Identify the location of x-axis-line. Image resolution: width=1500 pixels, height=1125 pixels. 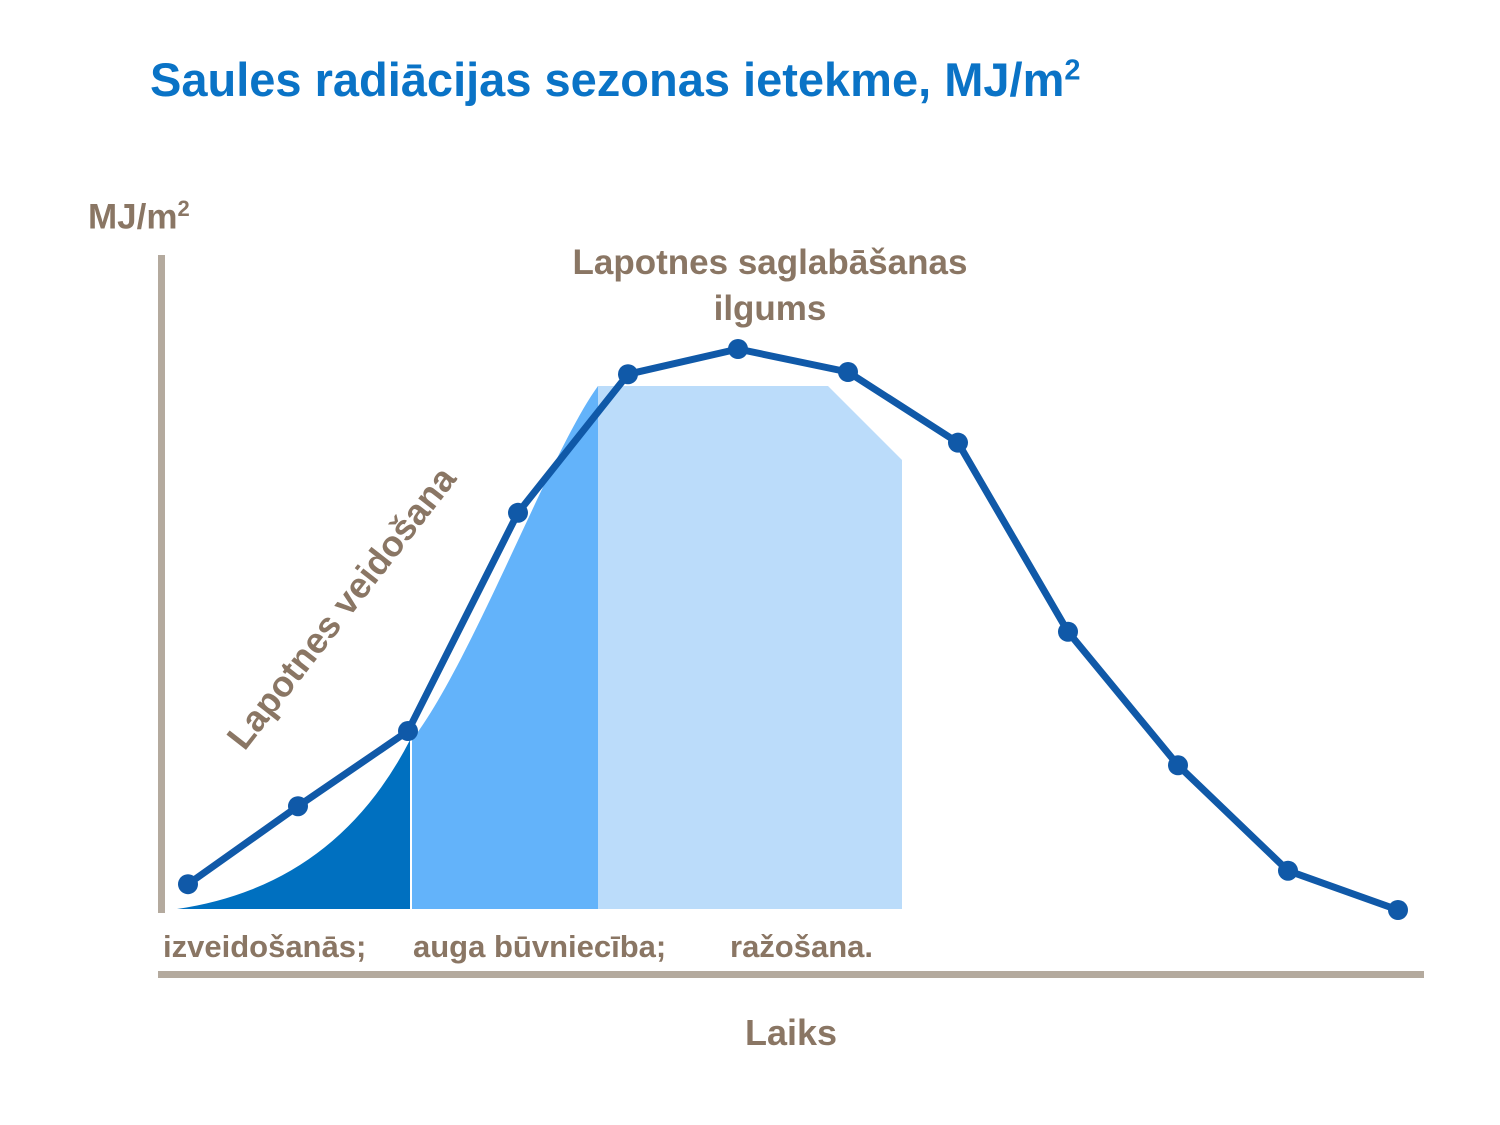
(791, 974).